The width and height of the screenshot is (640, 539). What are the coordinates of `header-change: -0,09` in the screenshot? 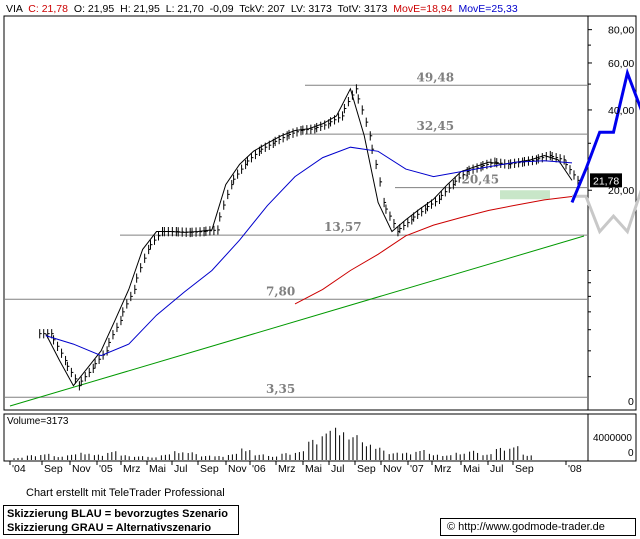 It's located at (222, 9).